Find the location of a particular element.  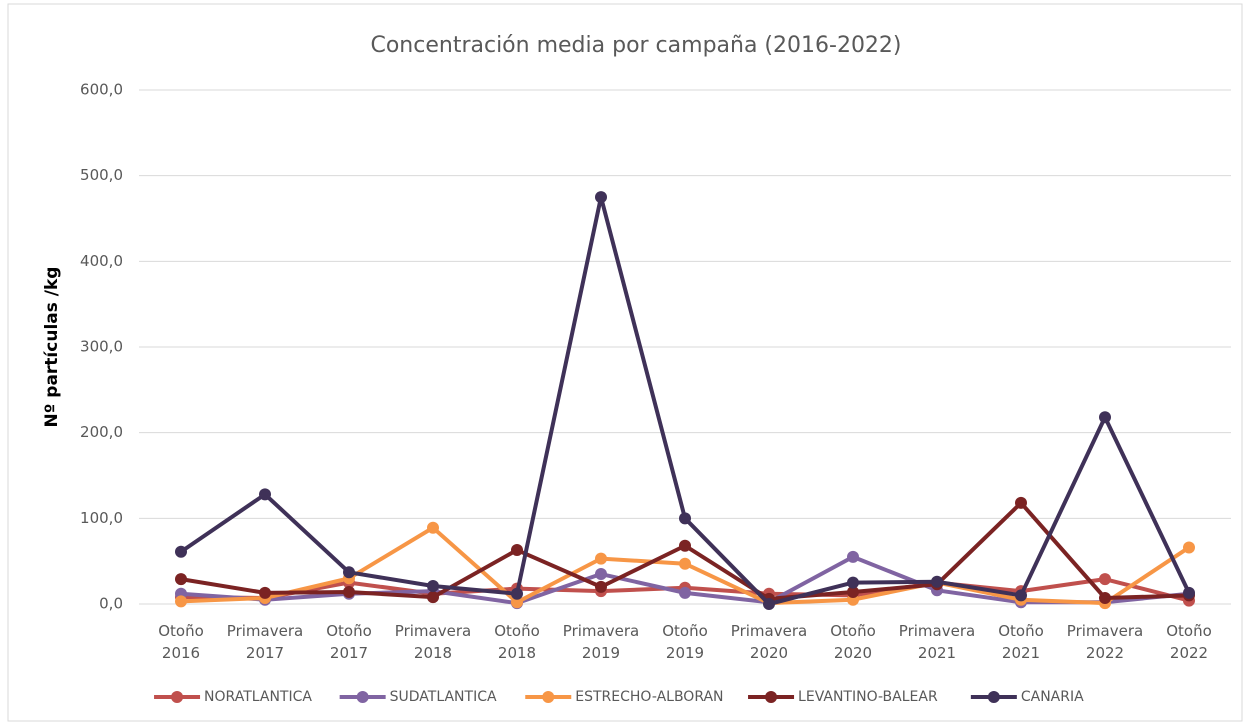

x-tick-label: Otoño 2018 is located at coordinates (517, 642).